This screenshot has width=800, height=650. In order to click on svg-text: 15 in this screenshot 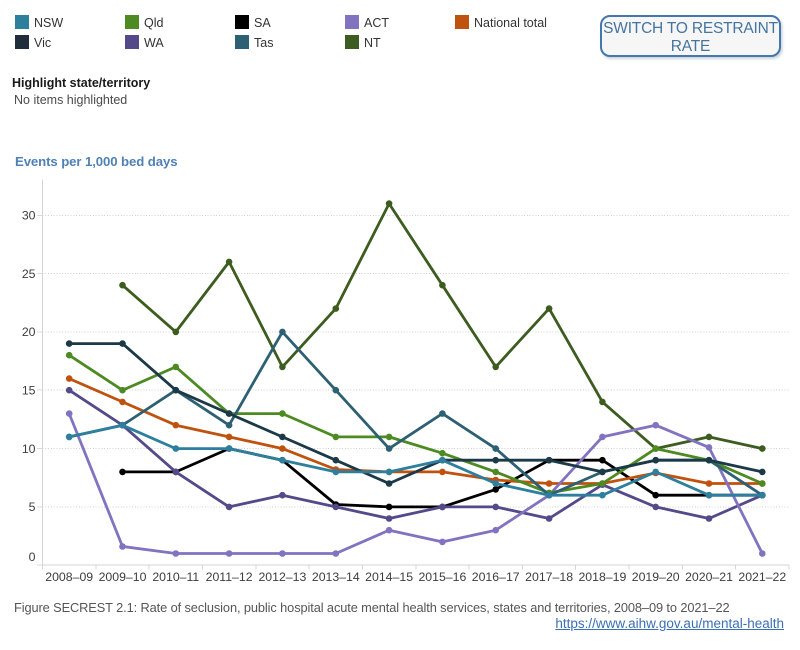, I will do `click(29, 391)`.